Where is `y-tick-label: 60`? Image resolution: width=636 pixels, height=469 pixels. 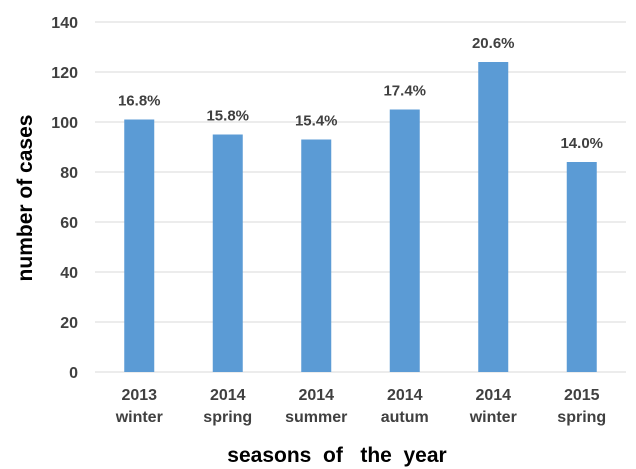
y-tick-label: 60 is located at coordinates (69, 223).